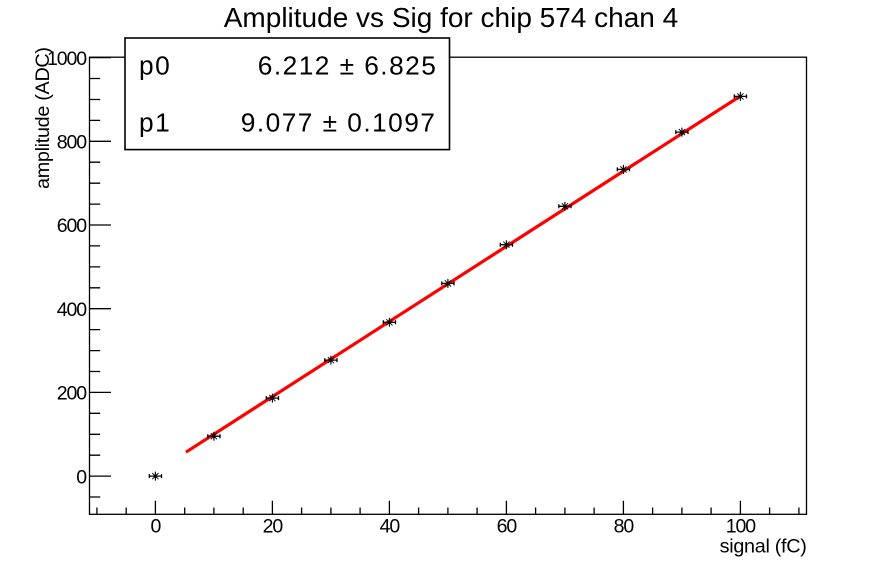 This screenshot has width=896, height=572. What do you see at coordinates (741, 527) in the screenshot?
I see `svg-text: 100` at bounding box center [741, 527].